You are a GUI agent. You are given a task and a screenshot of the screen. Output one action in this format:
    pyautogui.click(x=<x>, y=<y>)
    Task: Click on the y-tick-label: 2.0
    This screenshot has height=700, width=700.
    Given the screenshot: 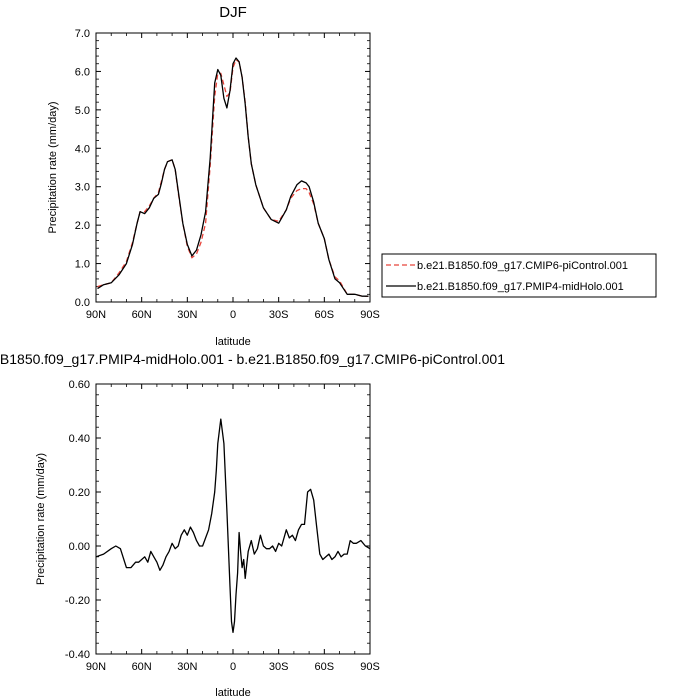 What is the action you would take?
    pyautogui.click(x=82, y=226)
    